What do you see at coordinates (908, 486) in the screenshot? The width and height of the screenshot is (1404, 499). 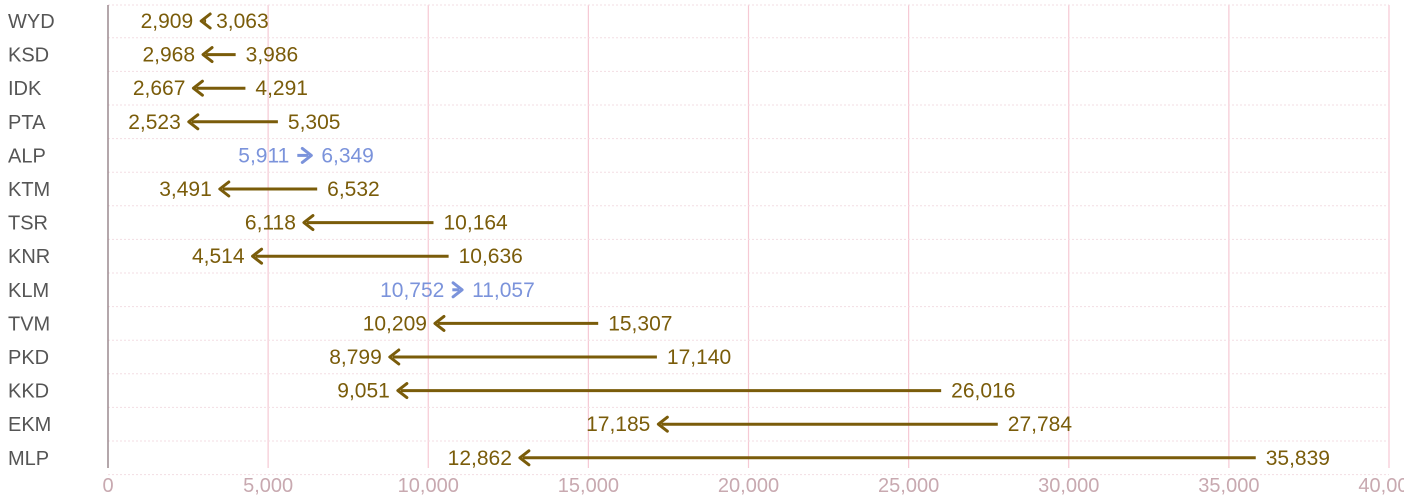 I see `x-tick-label: 25,000` at bounding box center [908, 486].